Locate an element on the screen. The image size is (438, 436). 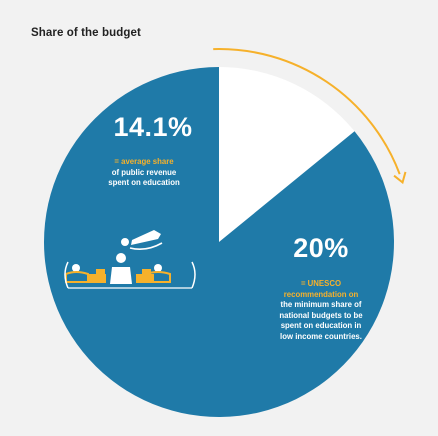
benchmark-arc-group is located at coordinates (310, 116).